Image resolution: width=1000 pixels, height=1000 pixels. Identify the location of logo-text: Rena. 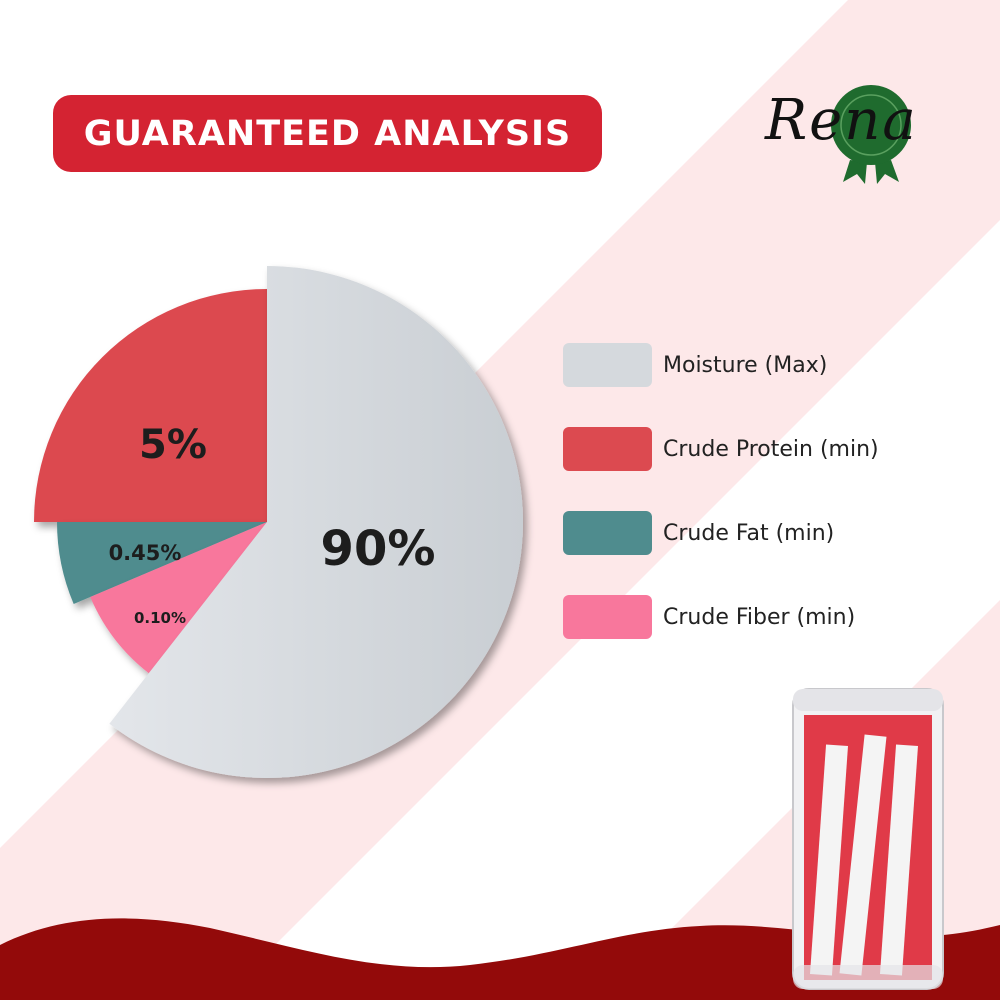
(841, 120).